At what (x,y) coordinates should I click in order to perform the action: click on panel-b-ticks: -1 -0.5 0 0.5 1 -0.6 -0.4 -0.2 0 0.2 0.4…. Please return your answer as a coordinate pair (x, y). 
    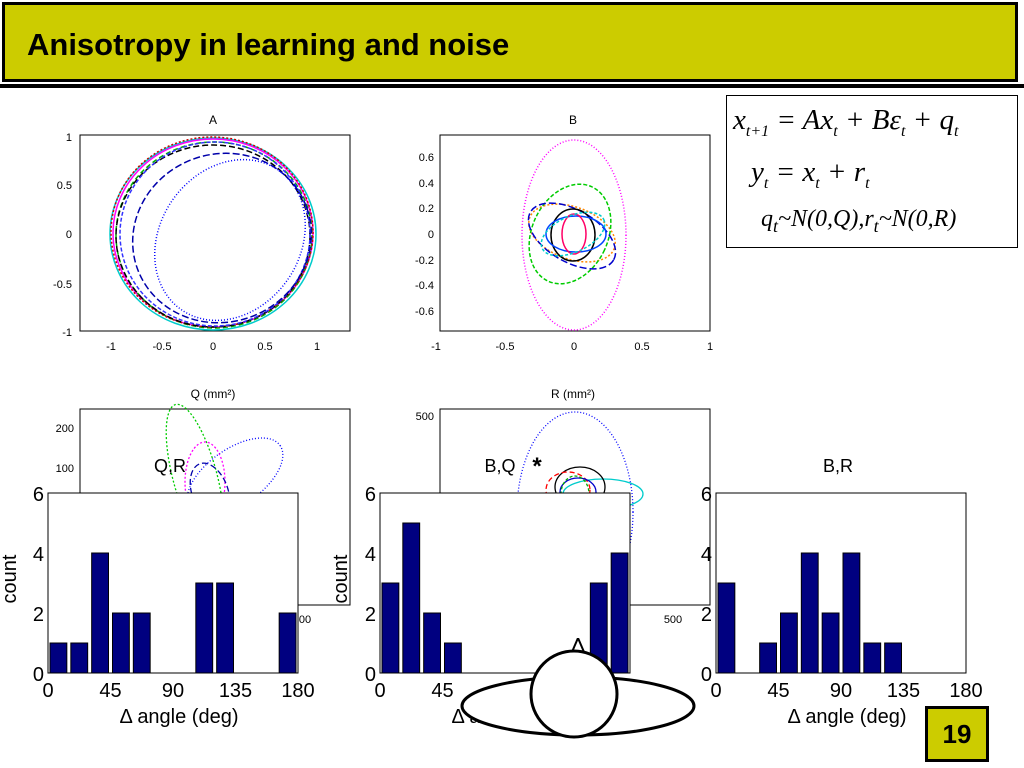
    Looking at the image, I should click on (564, 252).